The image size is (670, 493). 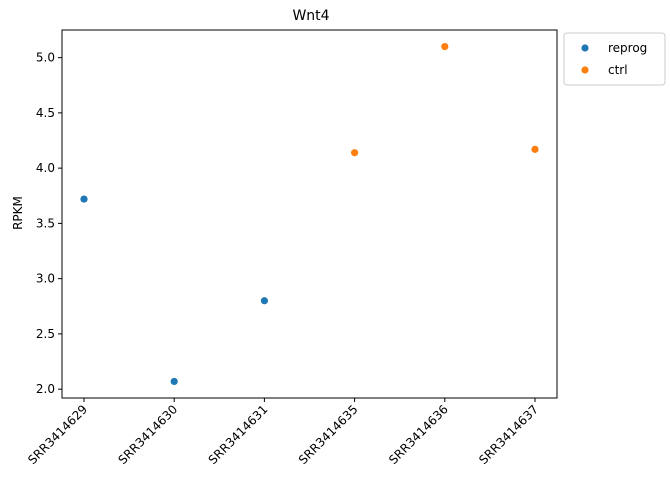 What do you see at coordinates (45, 58) in the screenshot?
I see `y-tick-label: 5.0` at bounding box center [45, 58].